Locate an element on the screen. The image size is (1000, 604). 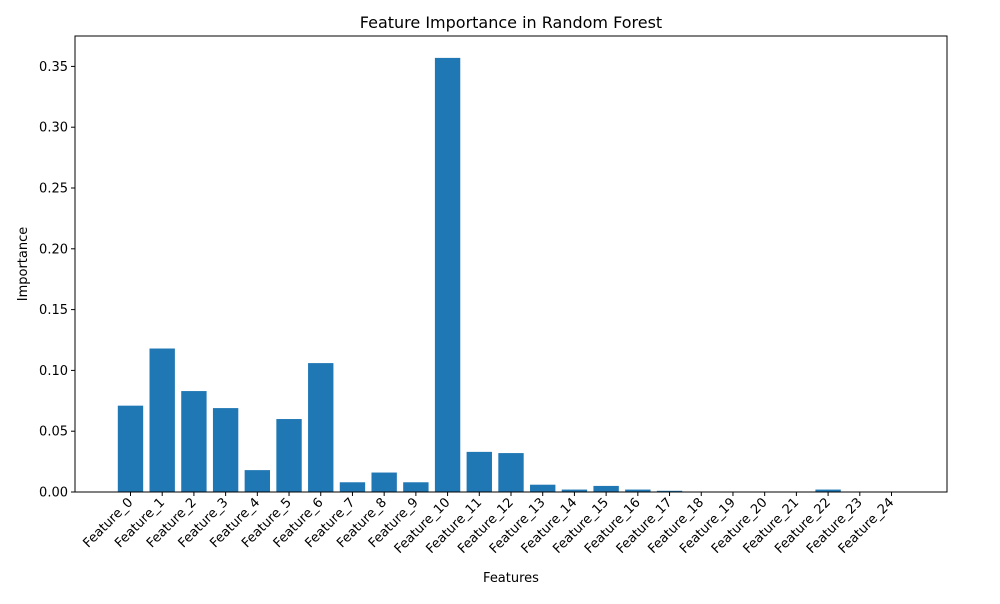
y-tick-label: 0.05 is located at coordinates (53, 432).